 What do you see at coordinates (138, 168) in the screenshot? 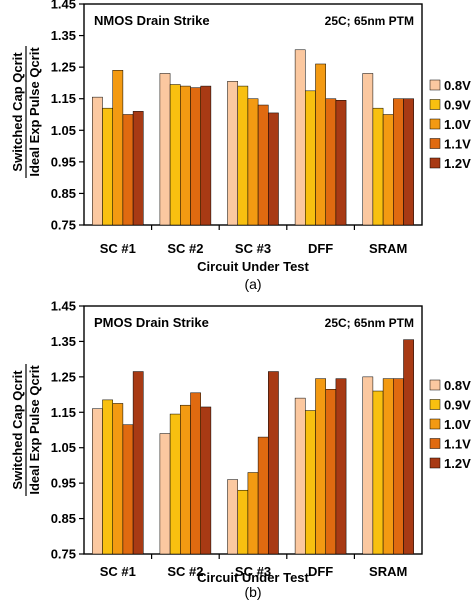
I see `bar-1.2V-SC #1` at bounding box center [138, 168].